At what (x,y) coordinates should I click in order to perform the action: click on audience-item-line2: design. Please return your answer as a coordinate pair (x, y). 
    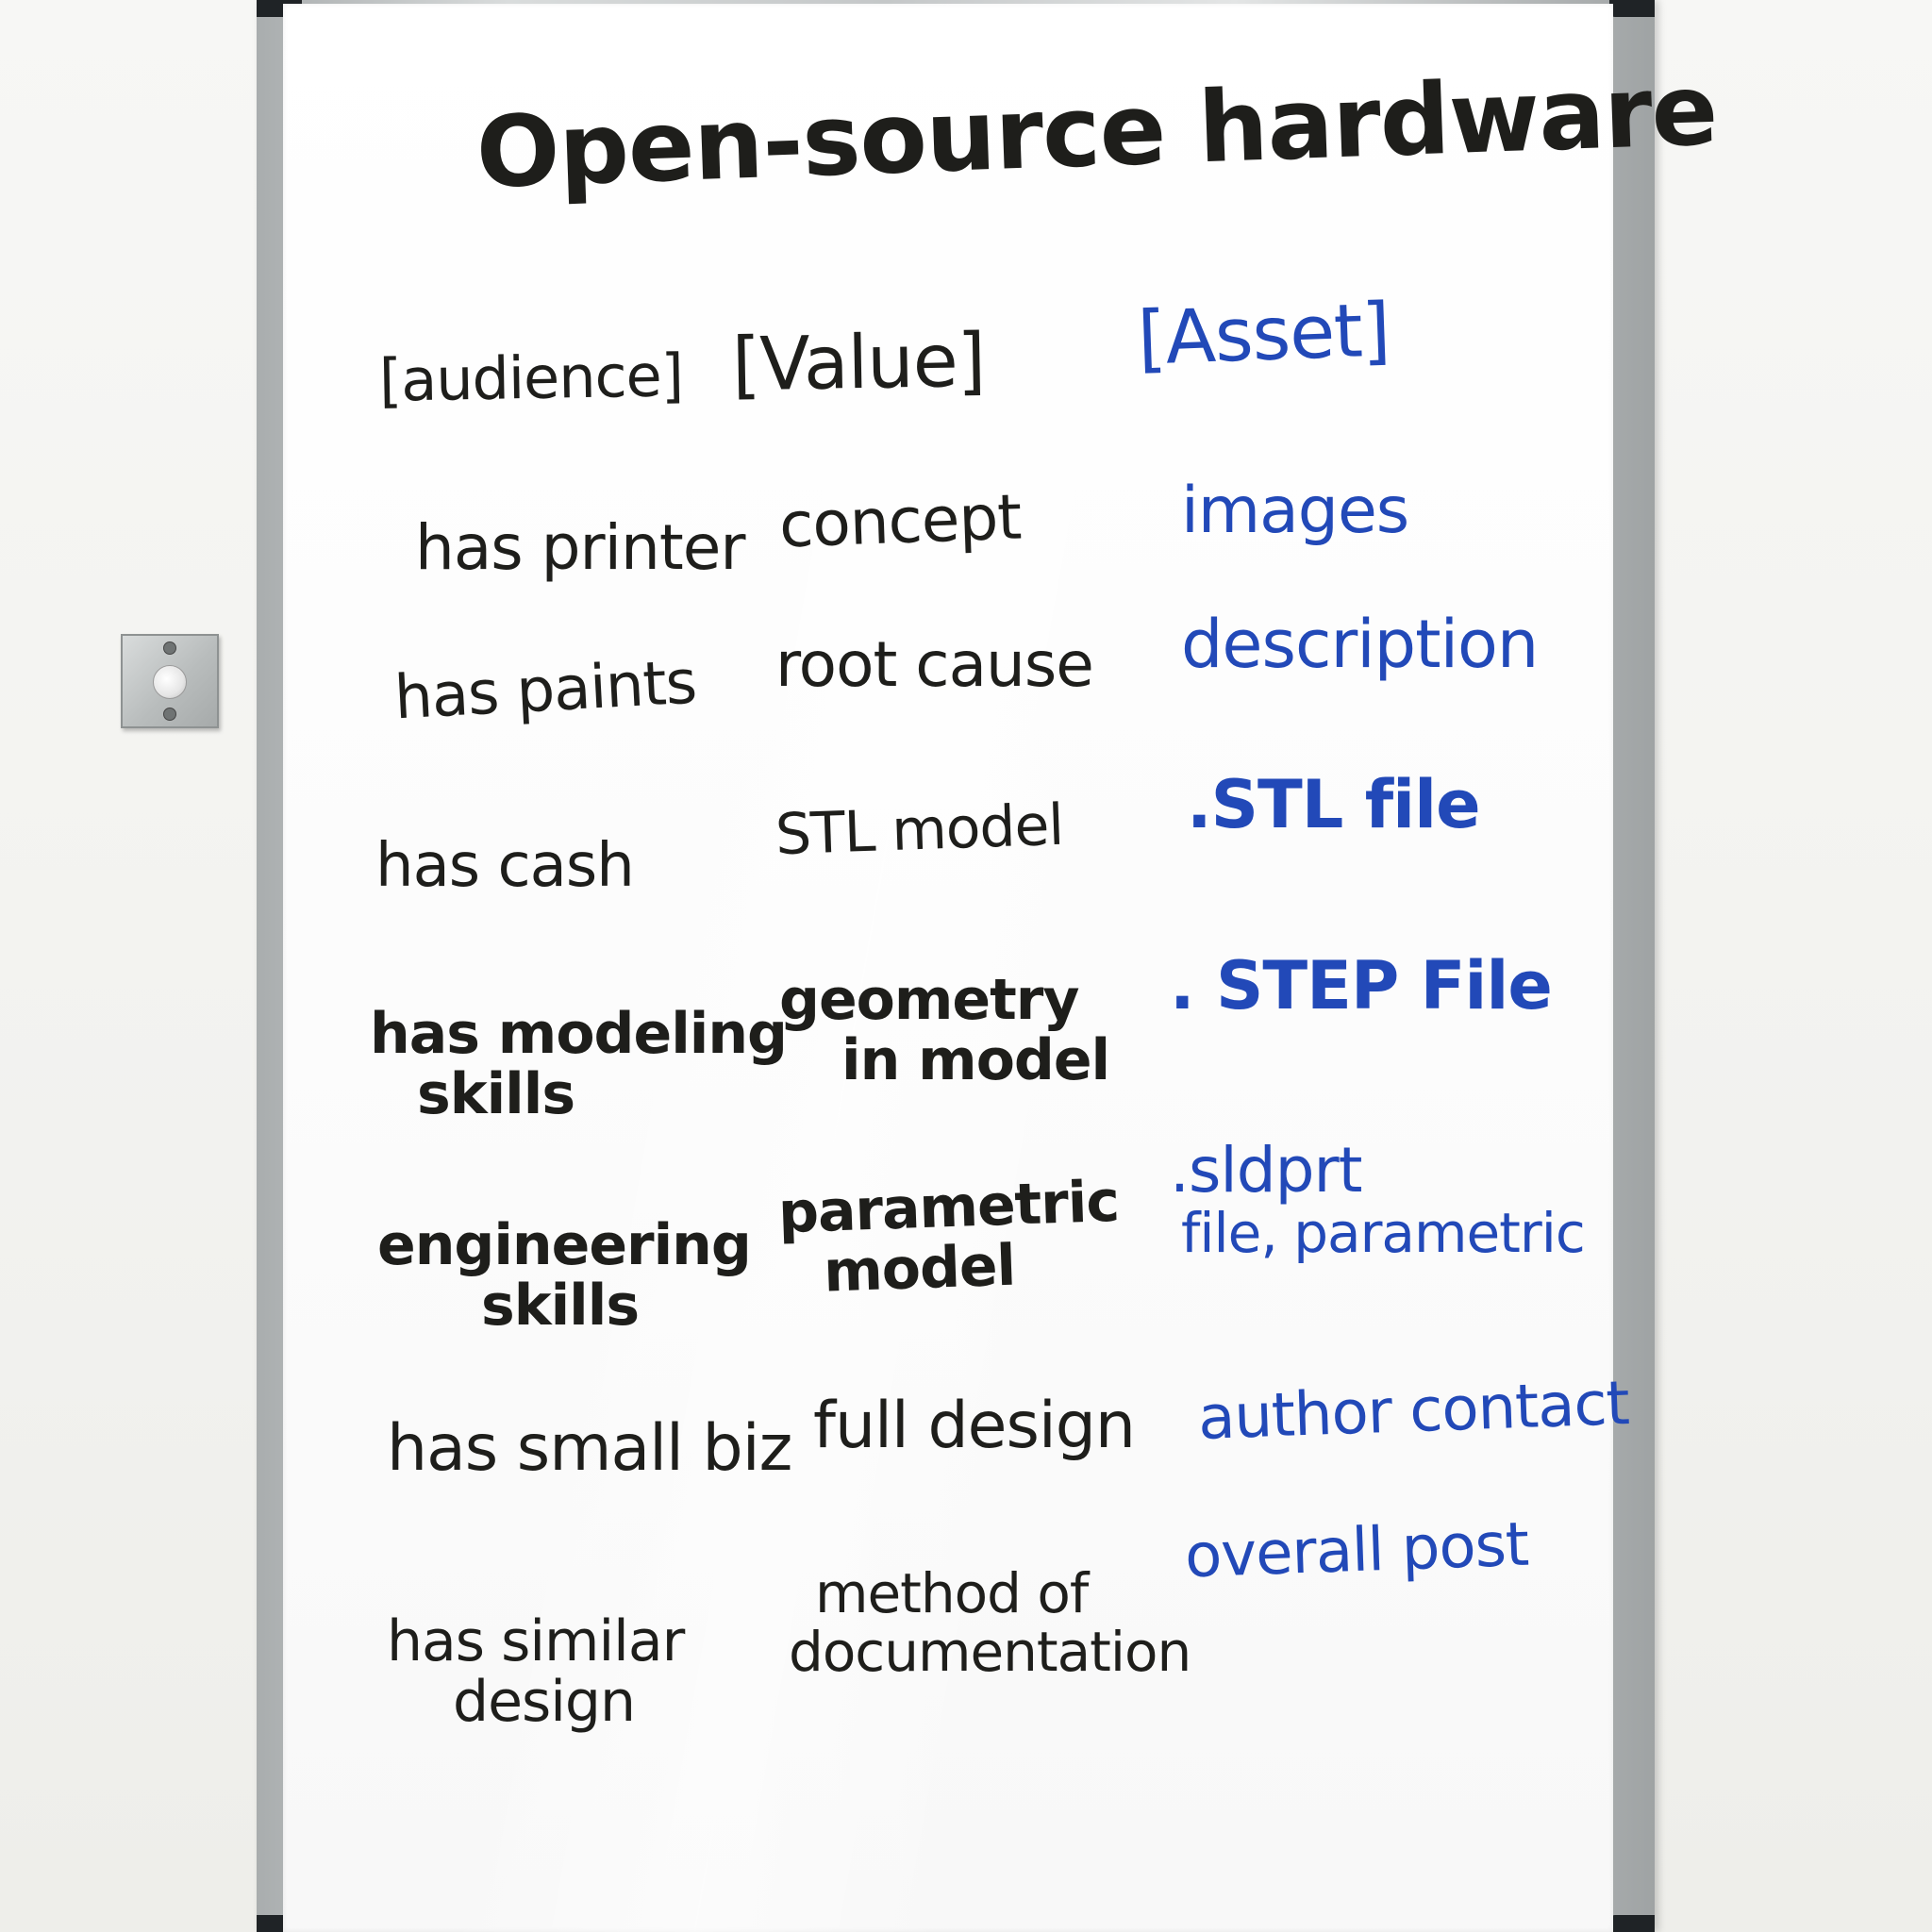
    Looking at the image, I should click on (545, 1702).